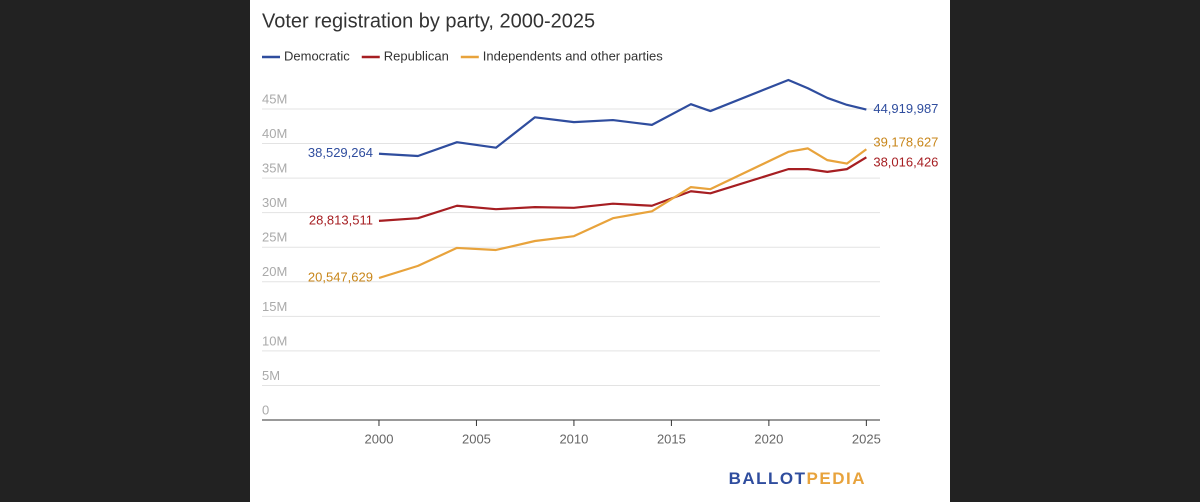 The height and width of the screenshot is (502, 1200). What do you see at coordinates (573, 55) in the screenshot?
I see `legend-label: Independents and other parties` at bounding box center [573, 55].